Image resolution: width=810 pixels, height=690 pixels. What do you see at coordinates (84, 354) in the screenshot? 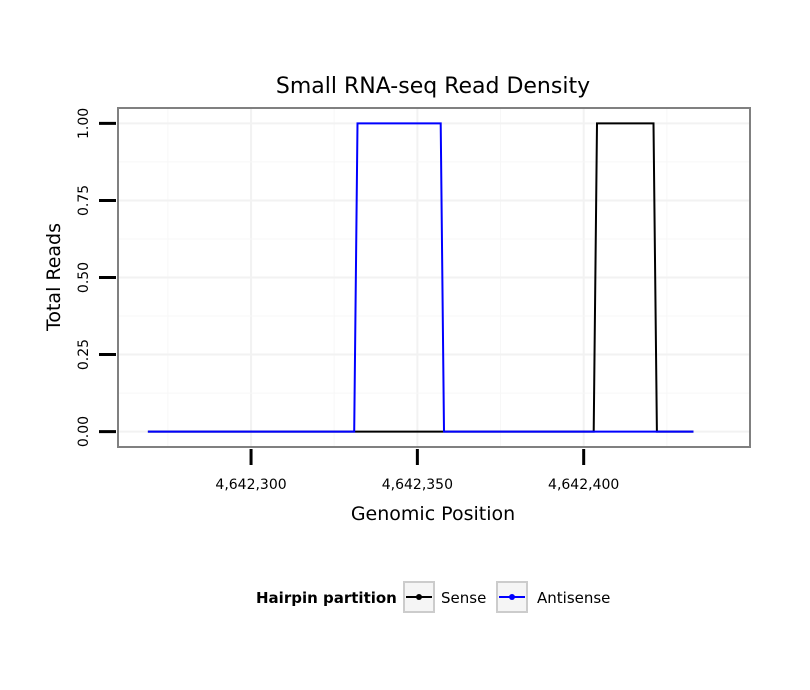
I see `y-tick-label-1: 0.25` at bounding box center [84, 354].